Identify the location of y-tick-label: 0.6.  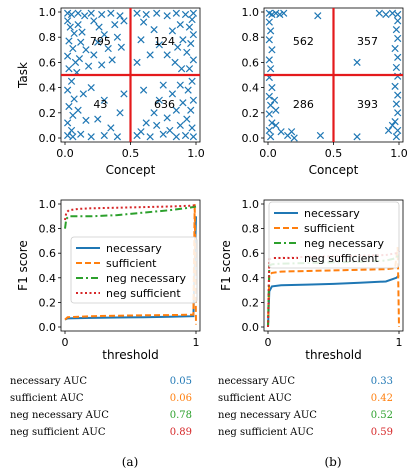
(48, 253).